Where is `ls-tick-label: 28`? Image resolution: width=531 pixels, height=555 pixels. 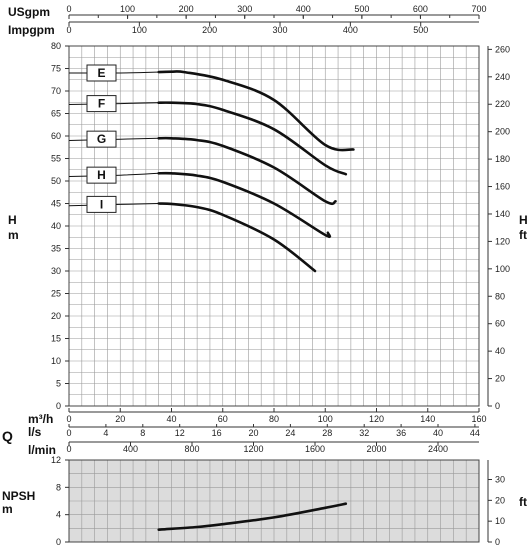 ls-tick-label: 28 is located at coordinates (327, 433).